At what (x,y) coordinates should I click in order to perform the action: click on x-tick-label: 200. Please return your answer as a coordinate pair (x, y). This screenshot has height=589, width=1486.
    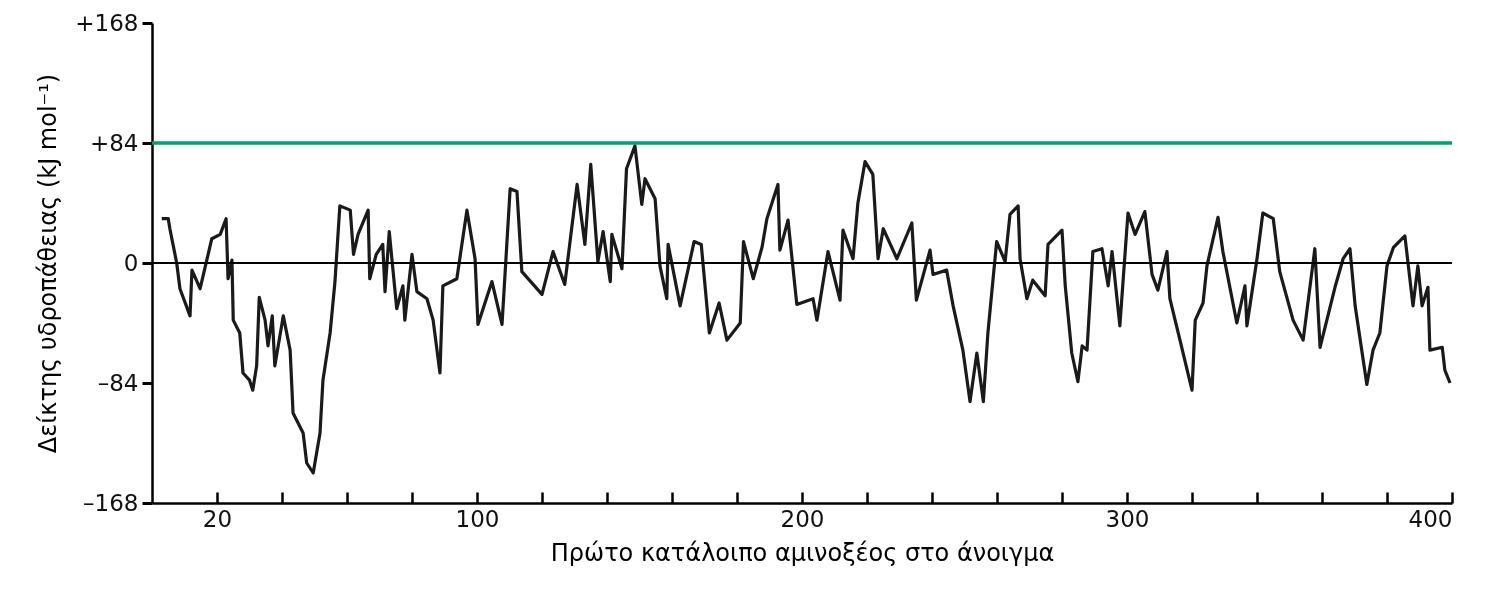
    Looking at the image, I should click on (802, 518).